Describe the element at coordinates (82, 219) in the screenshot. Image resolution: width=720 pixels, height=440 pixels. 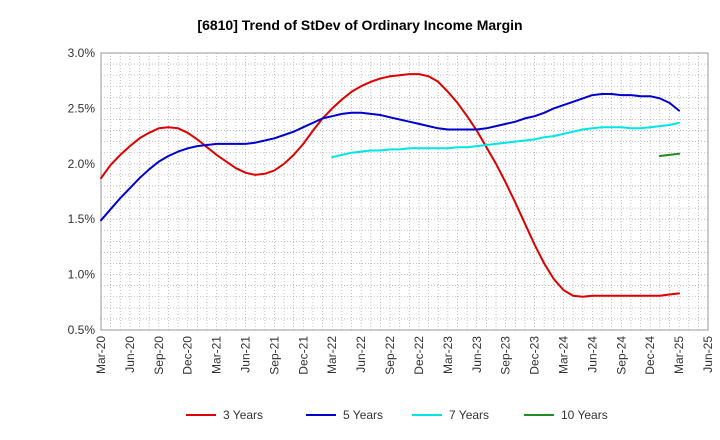
I see `y-tick-label: 1.5%` at that location.